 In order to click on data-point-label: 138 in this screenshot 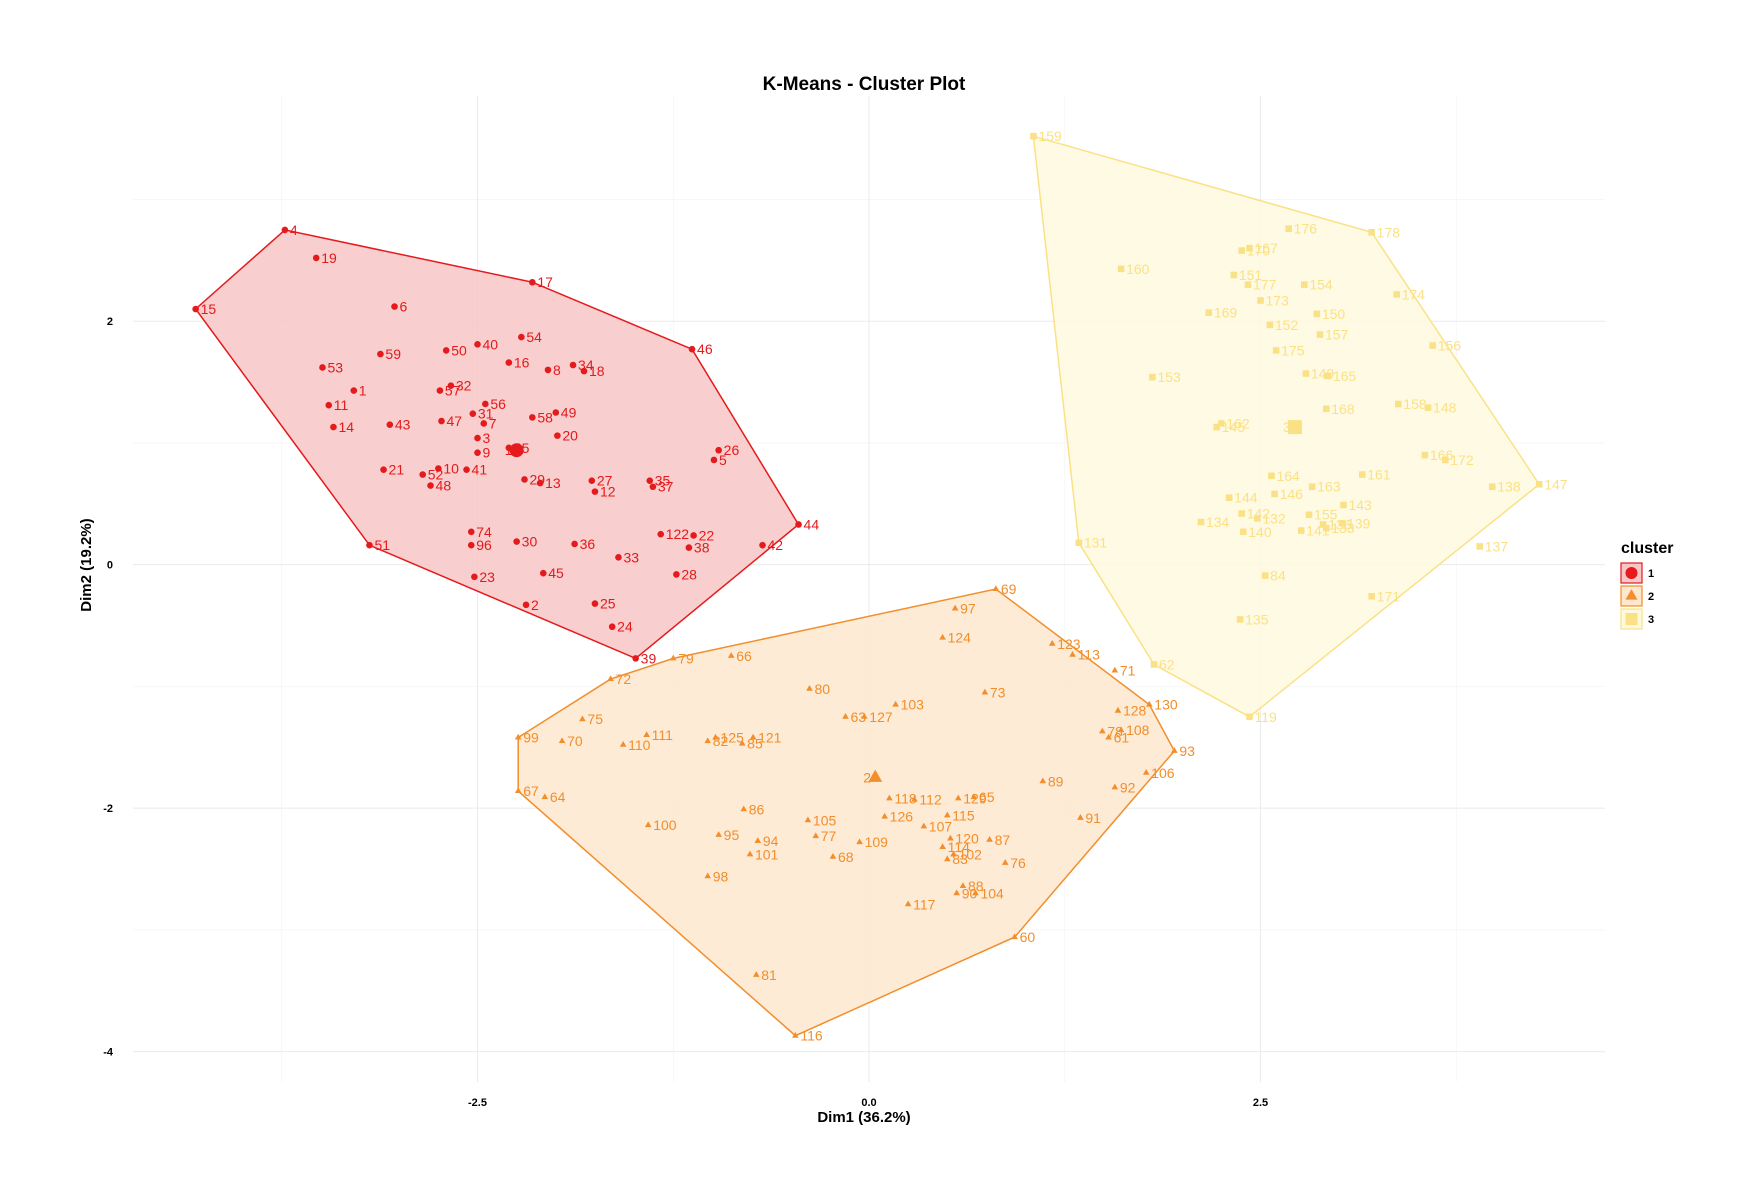, I will do `click(1509, 487)`.